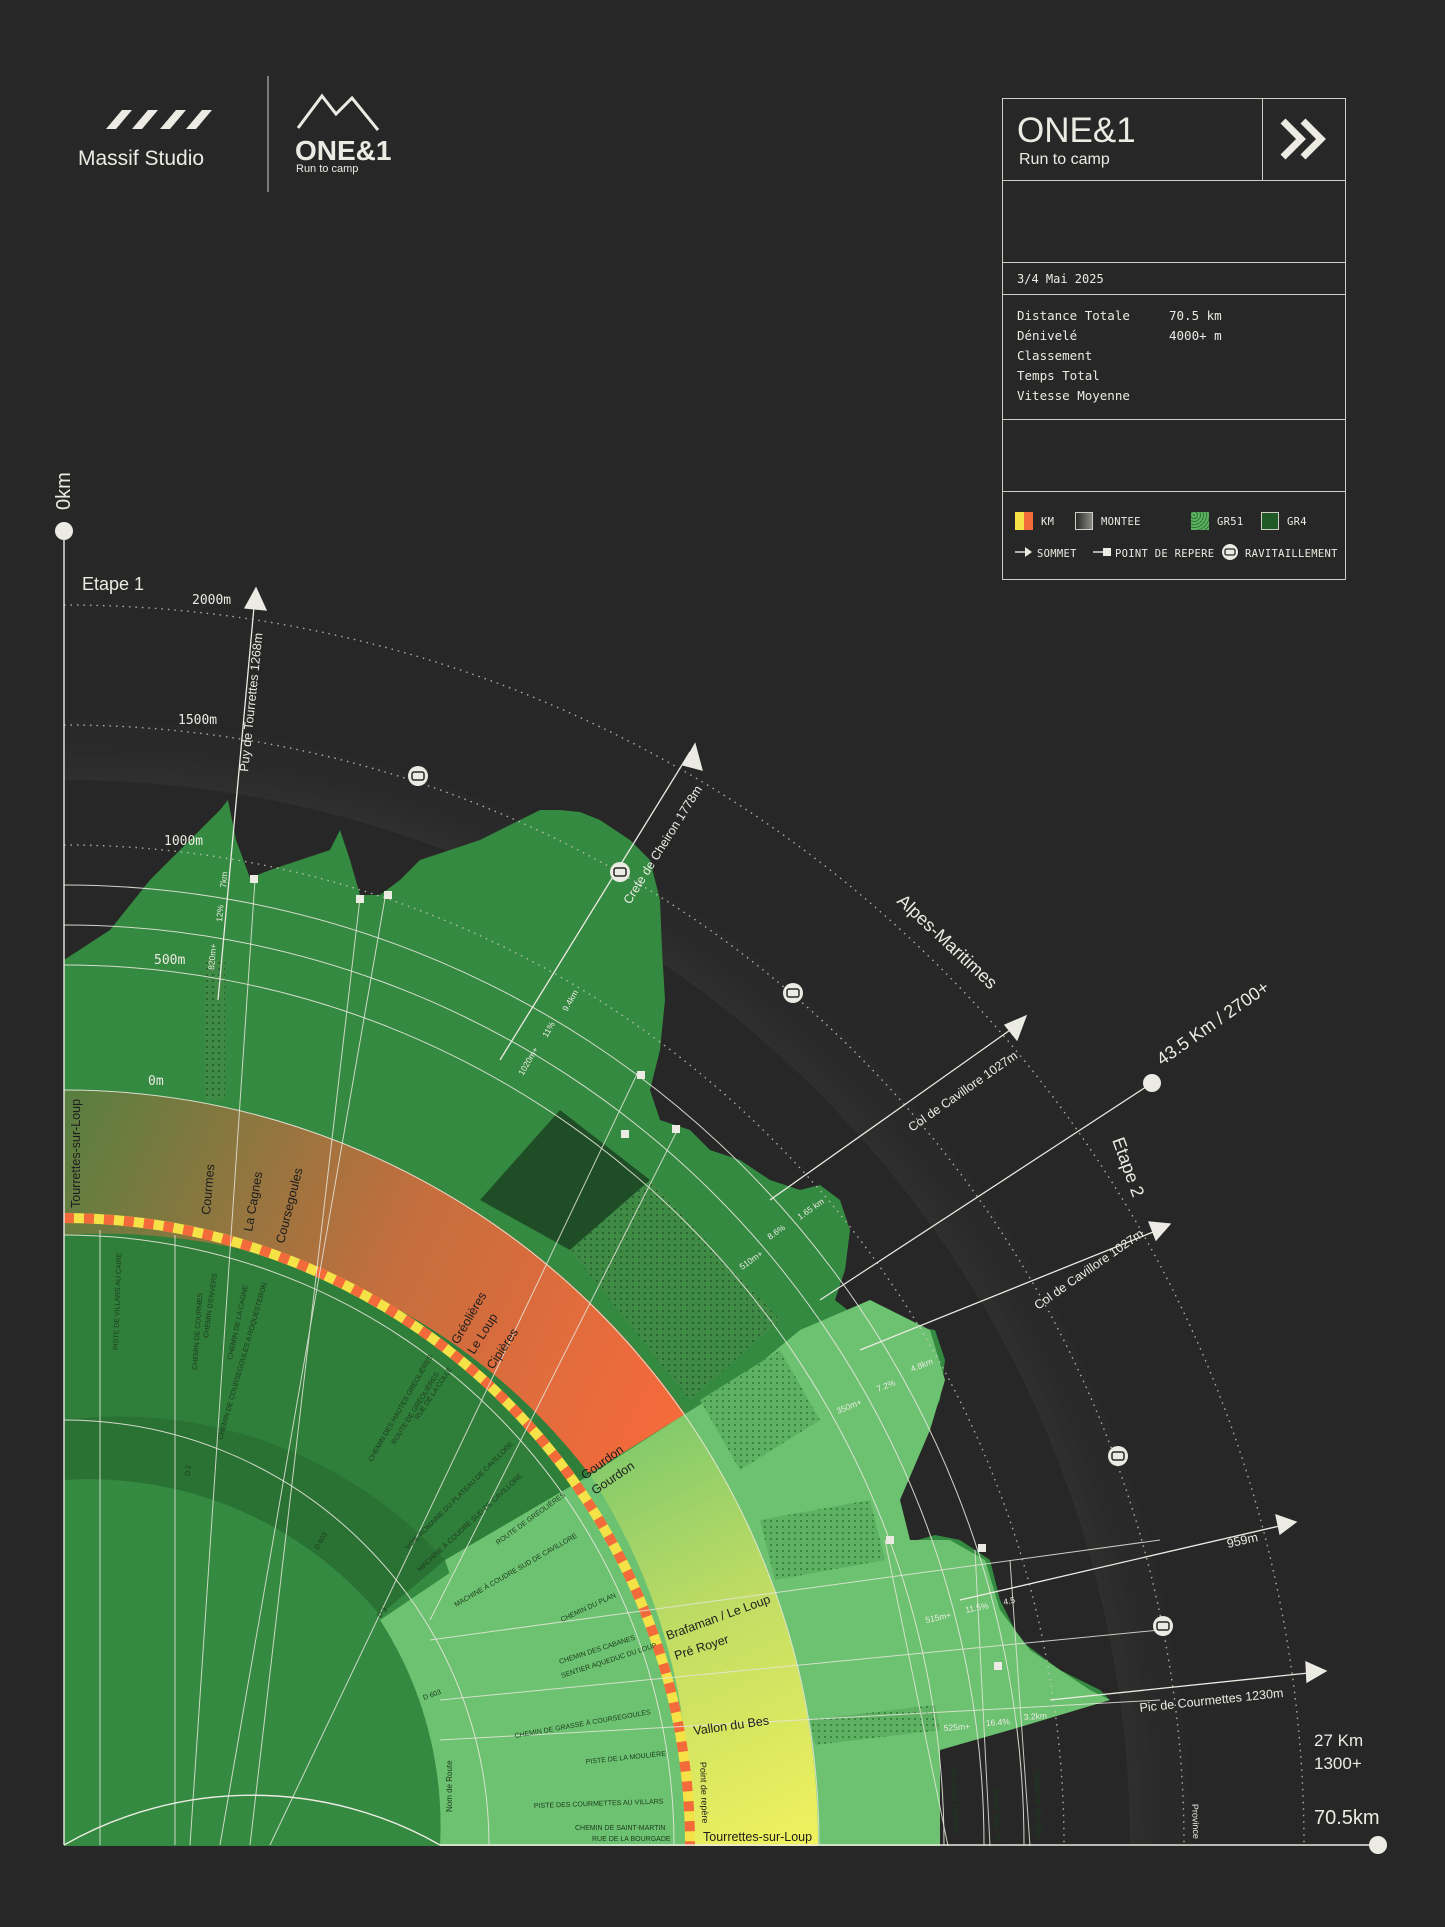 This screenshot has height=1927, width=1445. What do you see at coordinates (1060, 279) in the screenshot?
I see `event-date: 3/4 Mai 2025` at bounding box center [1060, 279].